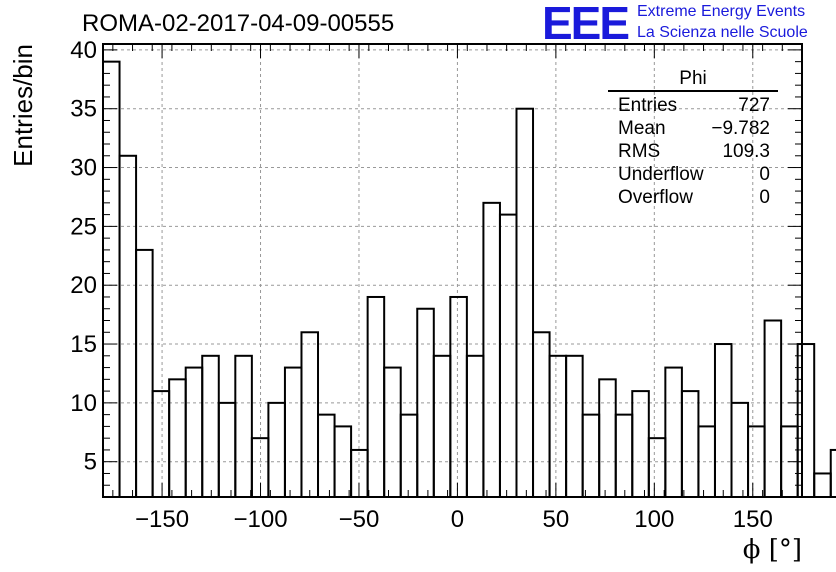 This screenshot has height=572, width=836. Describe the element at coordinates (754, 105) in the screenshot. I see `stats-value: 727` at that location.